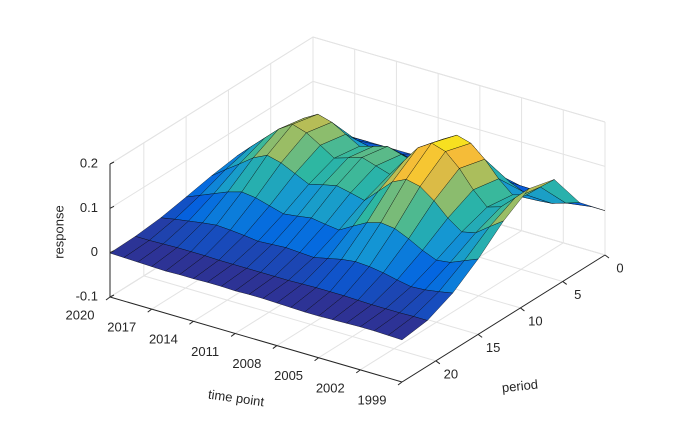 The image size is (675, 439). I want to click on y-tick-label: 5, so click(577, 294).